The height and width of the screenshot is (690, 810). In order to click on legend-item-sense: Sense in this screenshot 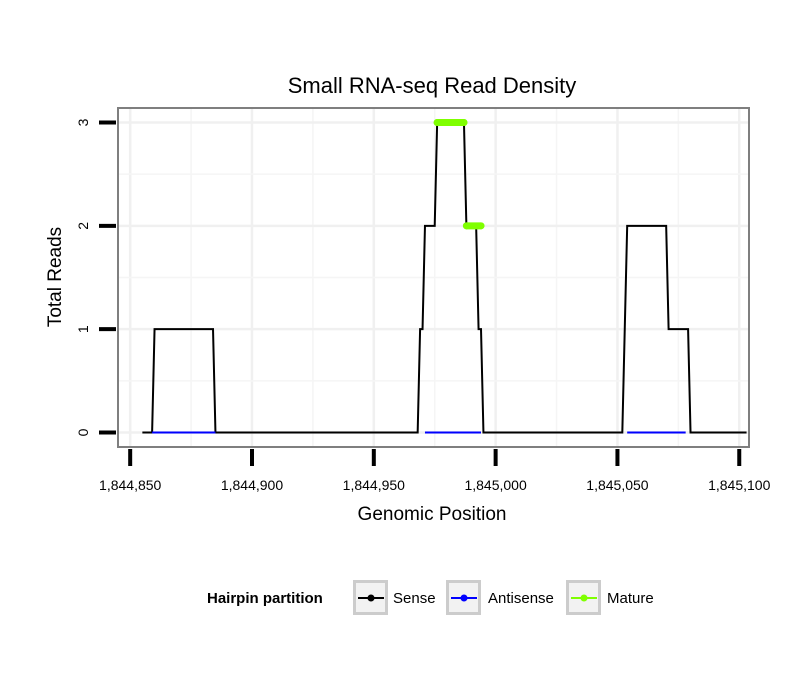, I will do `click(394, 597)`.